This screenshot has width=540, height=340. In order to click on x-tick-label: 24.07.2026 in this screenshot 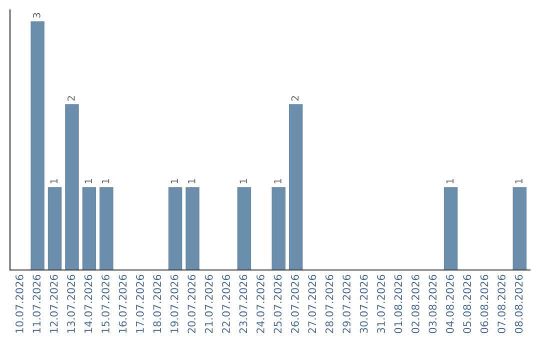, I will do `click(260, 304)`.